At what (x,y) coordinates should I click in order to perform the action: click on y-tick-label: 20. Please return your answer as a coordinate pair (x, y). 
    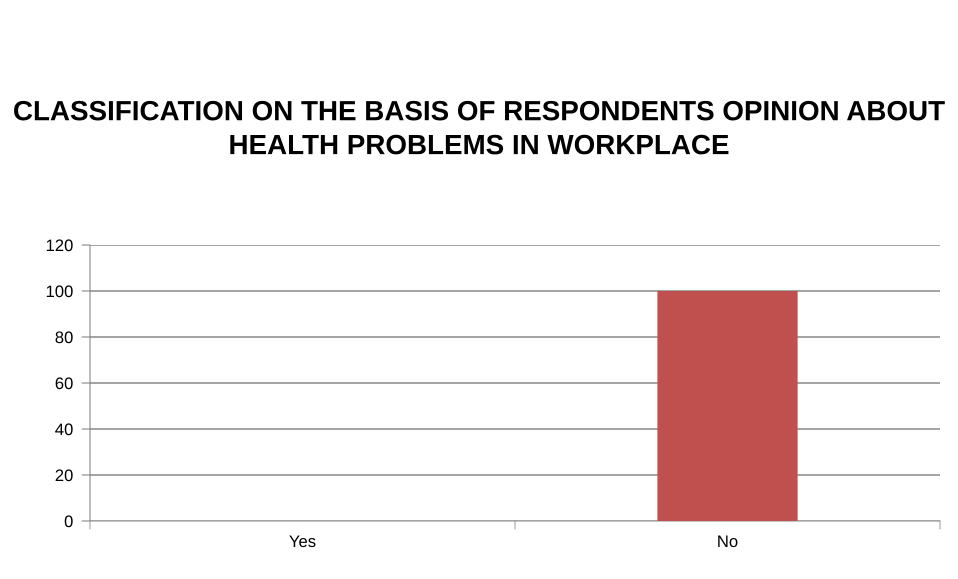
    Looking at the image, I should click on (64, 475).